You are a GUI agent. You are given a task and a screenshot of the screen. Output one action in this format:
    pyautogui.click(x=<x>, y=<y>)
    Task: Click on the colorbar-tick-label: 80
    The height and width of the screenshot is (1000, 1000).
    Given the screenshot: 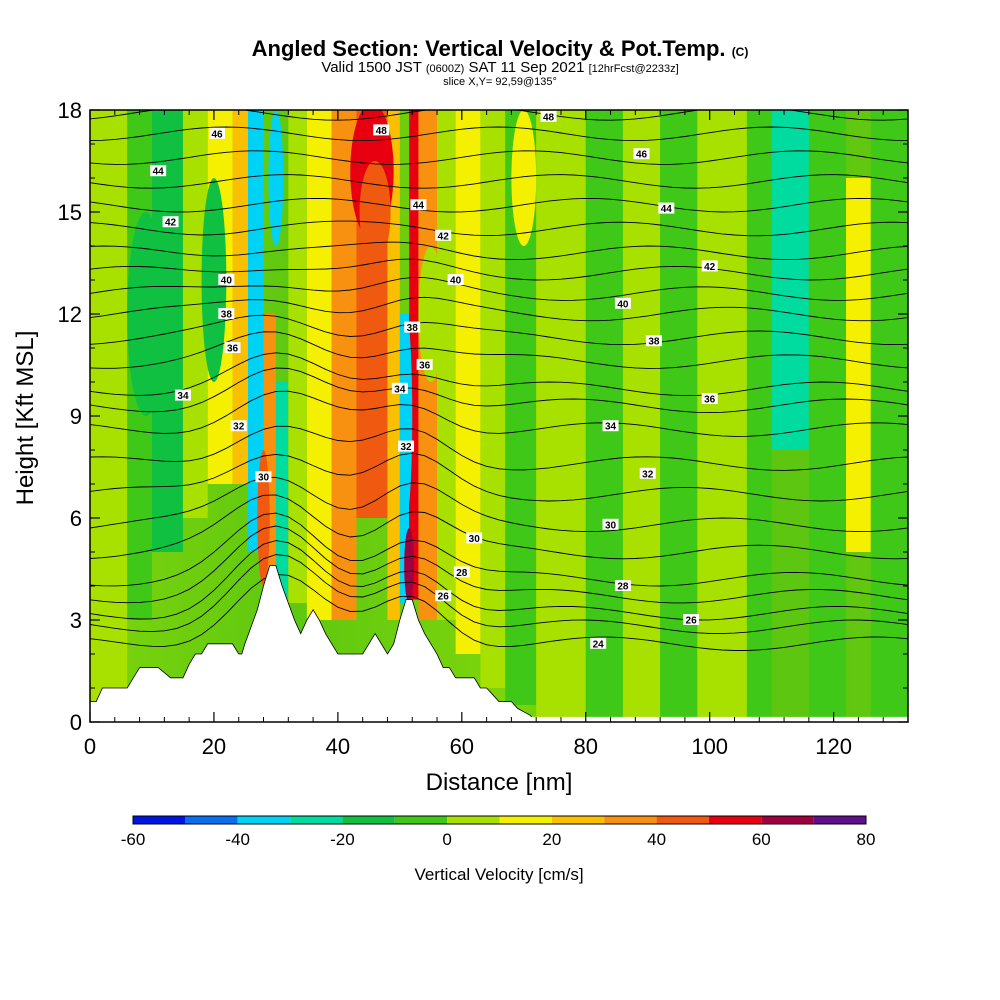 What is the action you would take?
    pyautogui.click(x=866, y=839)
    